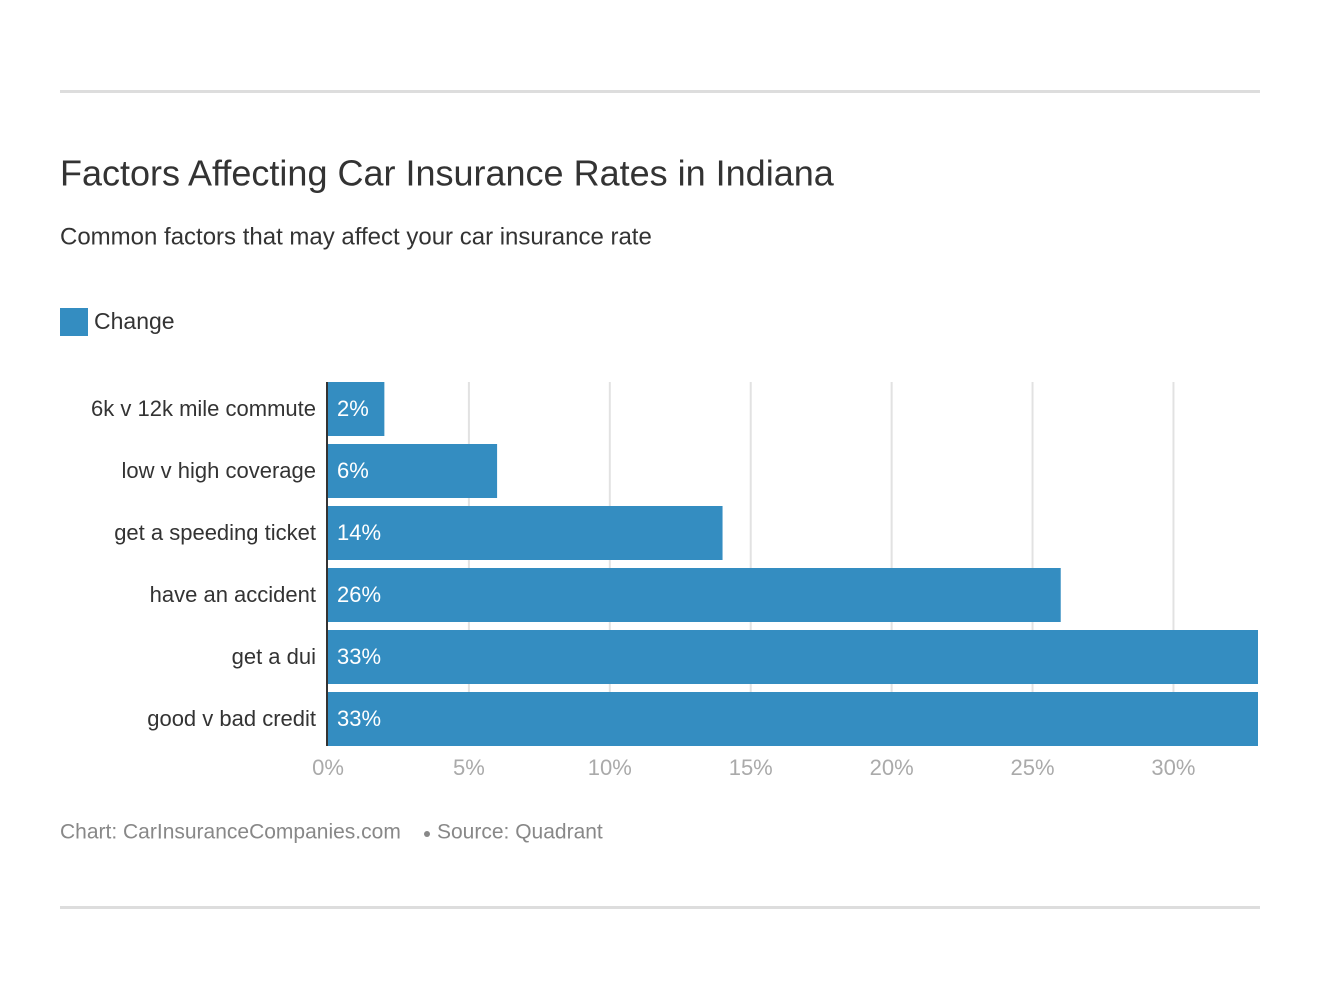  I want to click on x-tick-label: 5%, so click(469, 767).